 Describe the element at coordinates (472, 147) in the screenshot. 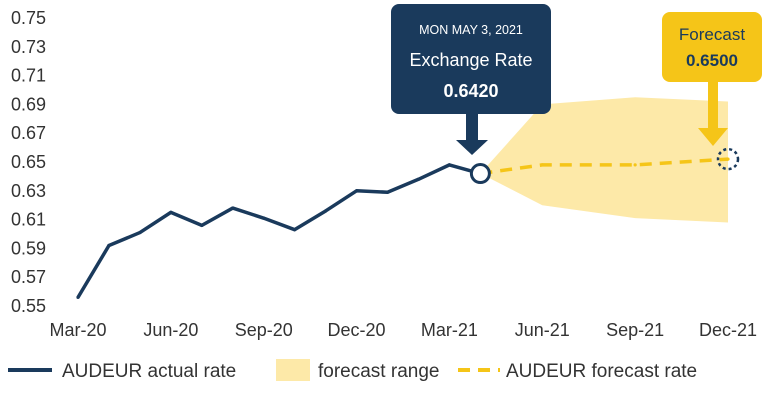

I see `current-rate-arrow-head` at that location.